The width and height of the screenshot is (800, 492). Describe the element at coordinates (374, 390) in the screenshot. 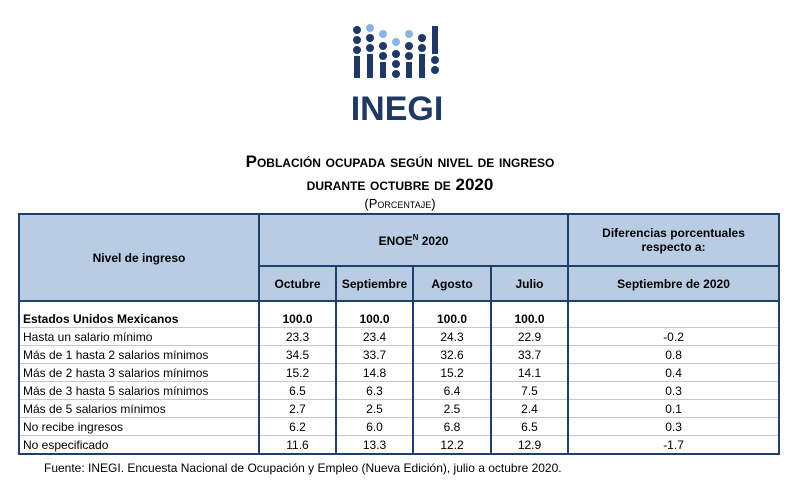

I see `cell: 6.3` at that location.